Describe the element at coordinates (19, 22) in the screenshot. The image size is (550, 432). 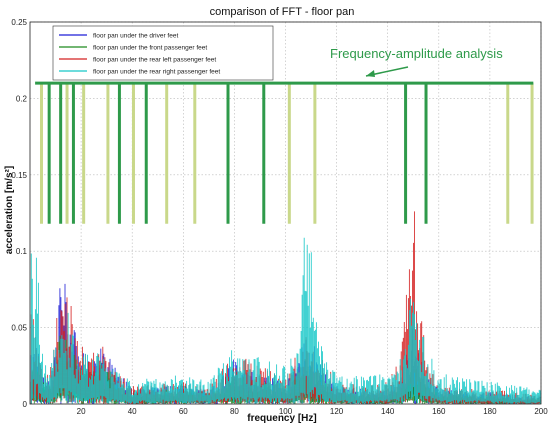
I see `y-tick-label: 0.25` at that location.